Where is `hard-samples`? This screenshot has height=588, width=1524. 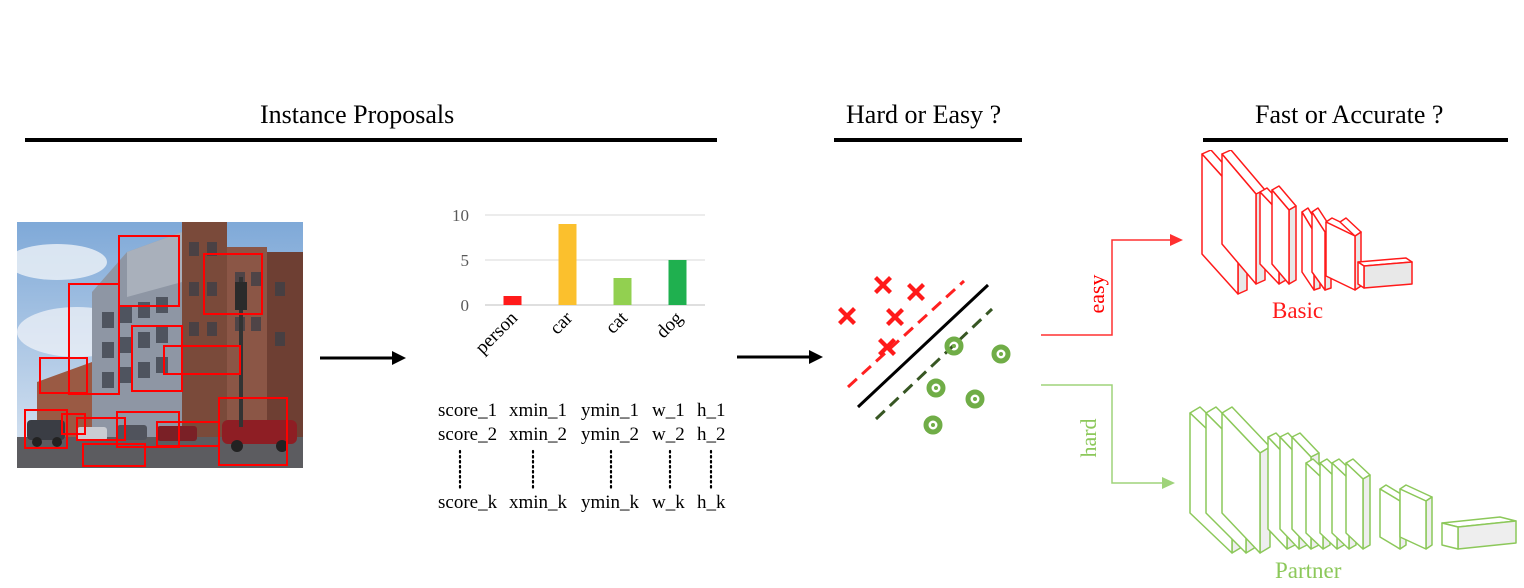
hard-samples is located at coordinates (967, 385).